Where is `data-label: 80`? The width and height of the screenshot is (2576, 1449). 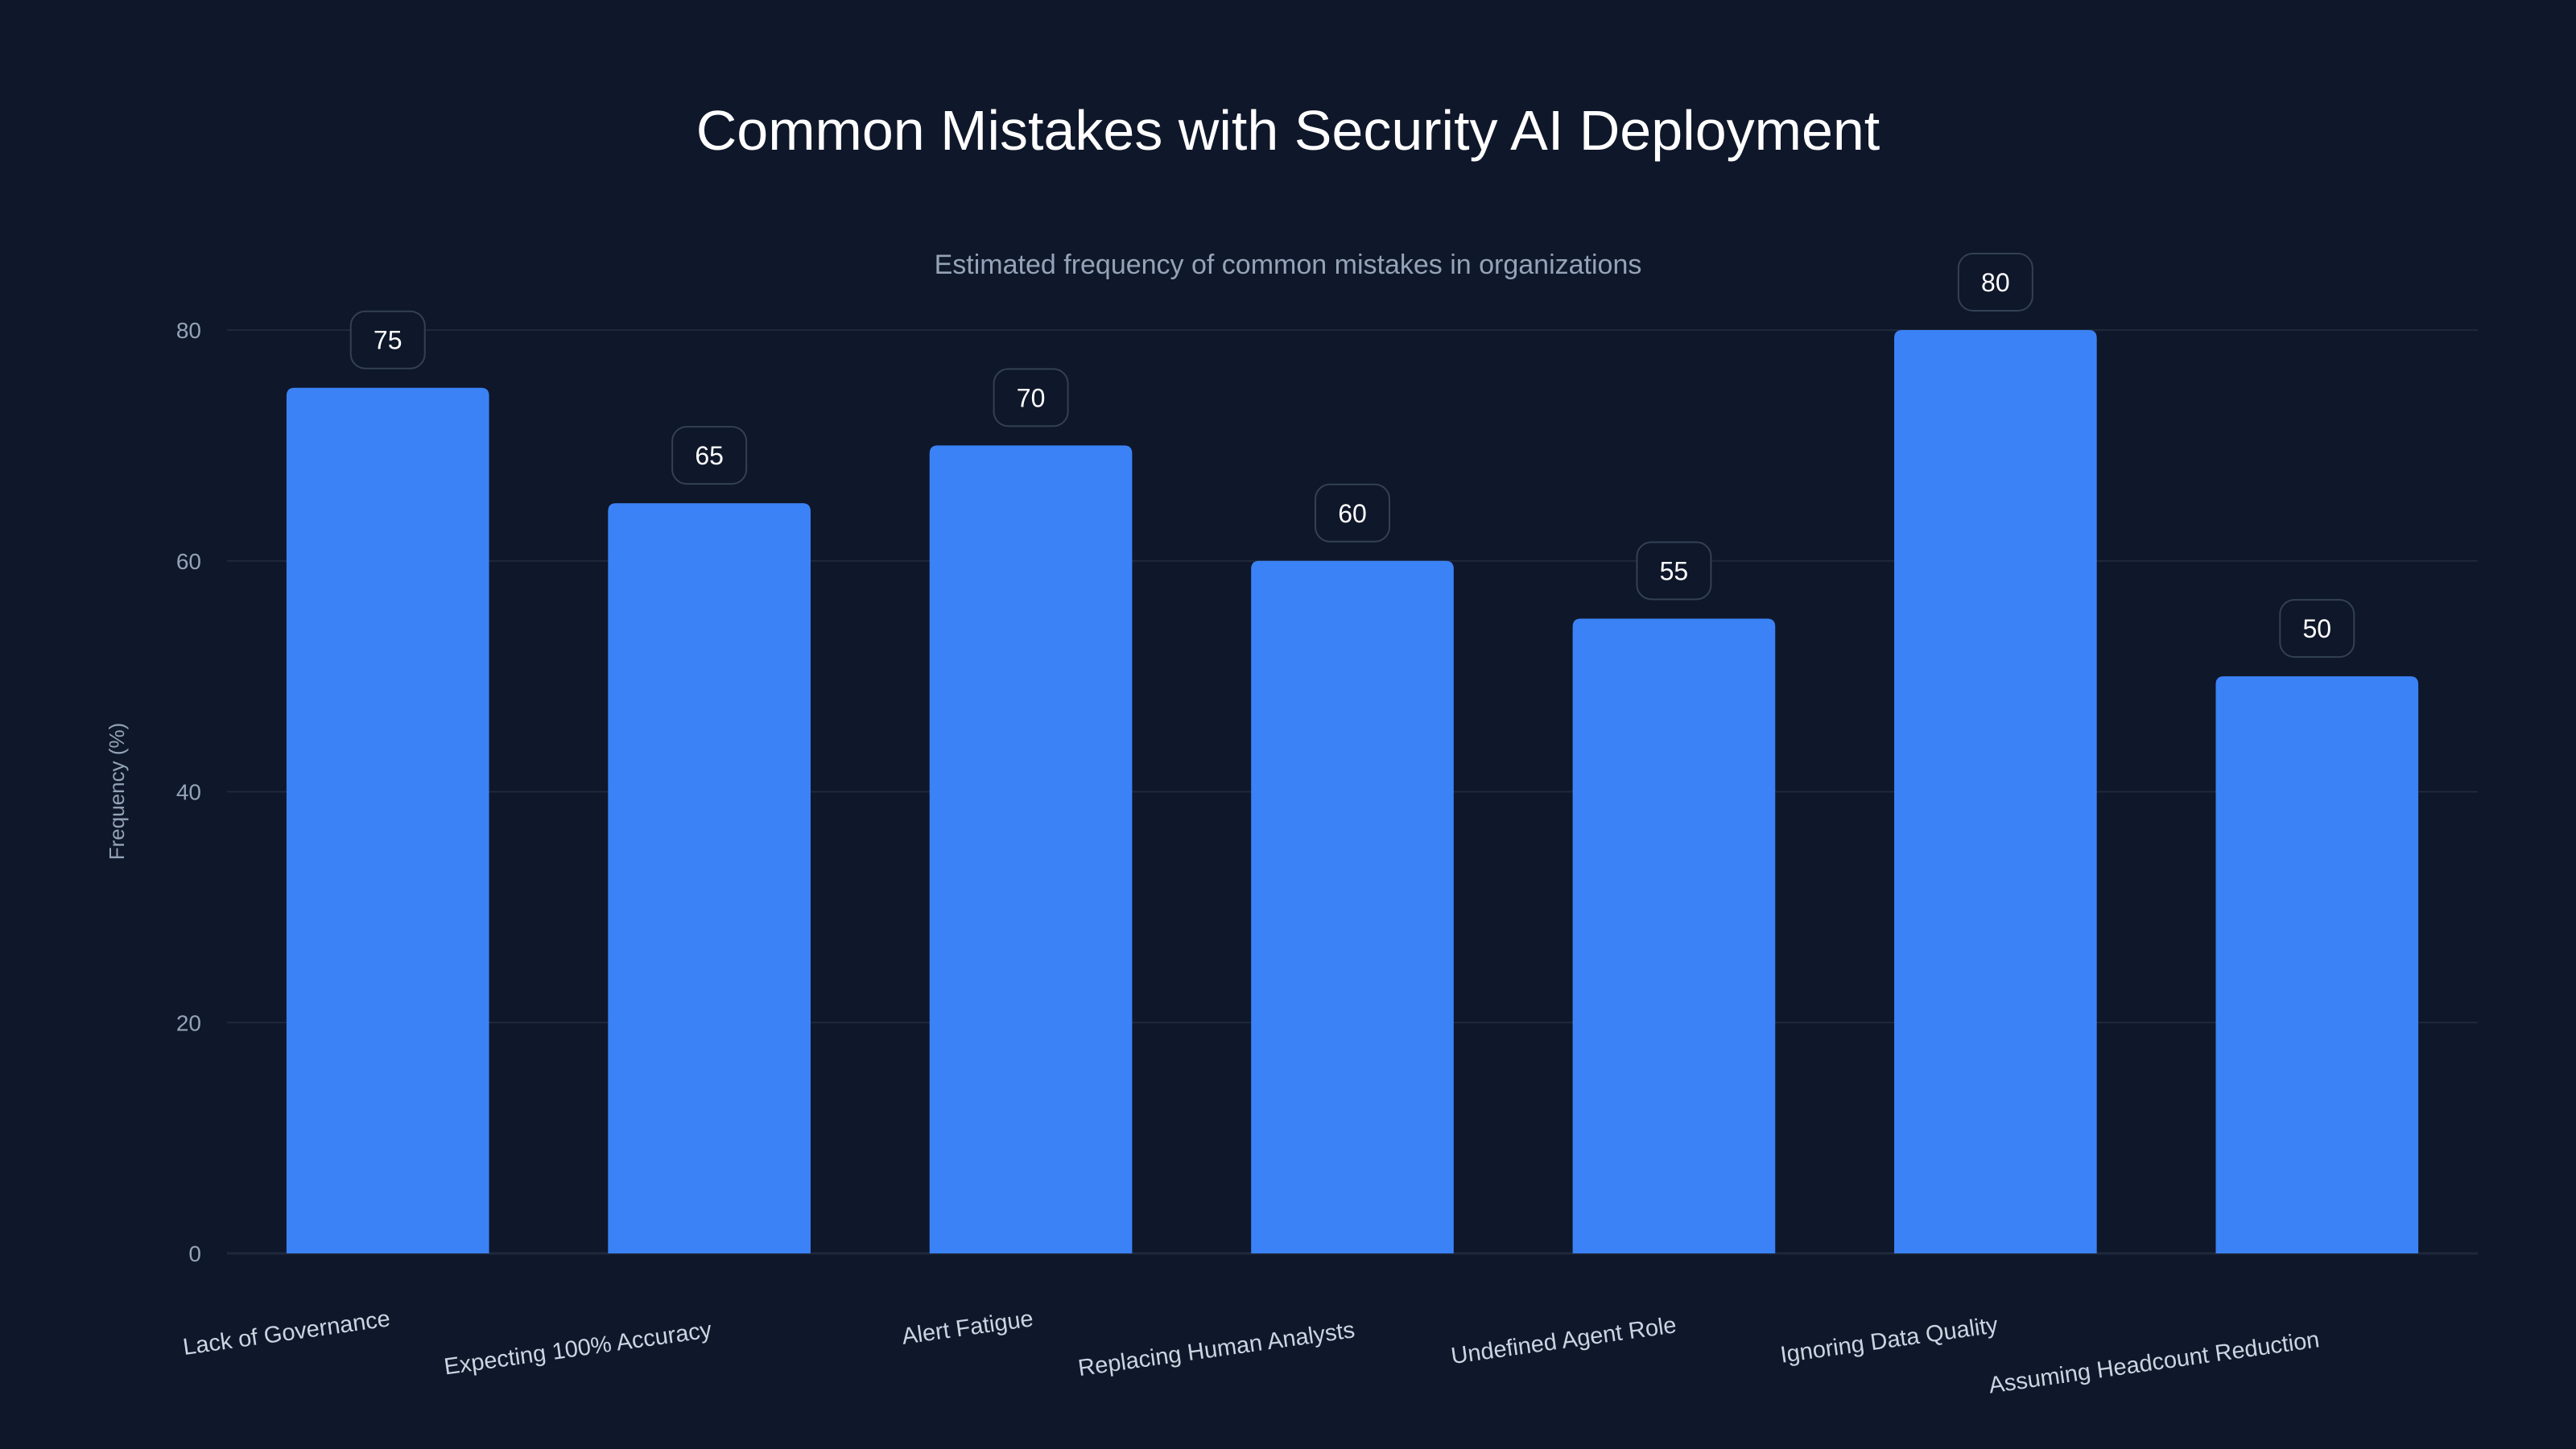 data-label: 80 is located at coordinates (1995, 282).